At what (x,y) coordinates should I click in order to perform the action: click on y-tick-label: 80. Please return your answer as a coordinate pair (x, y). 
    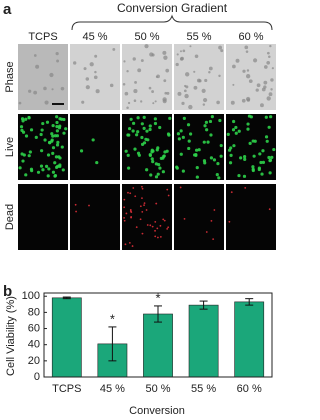
    Looking at the image, I should click on (34, 312).